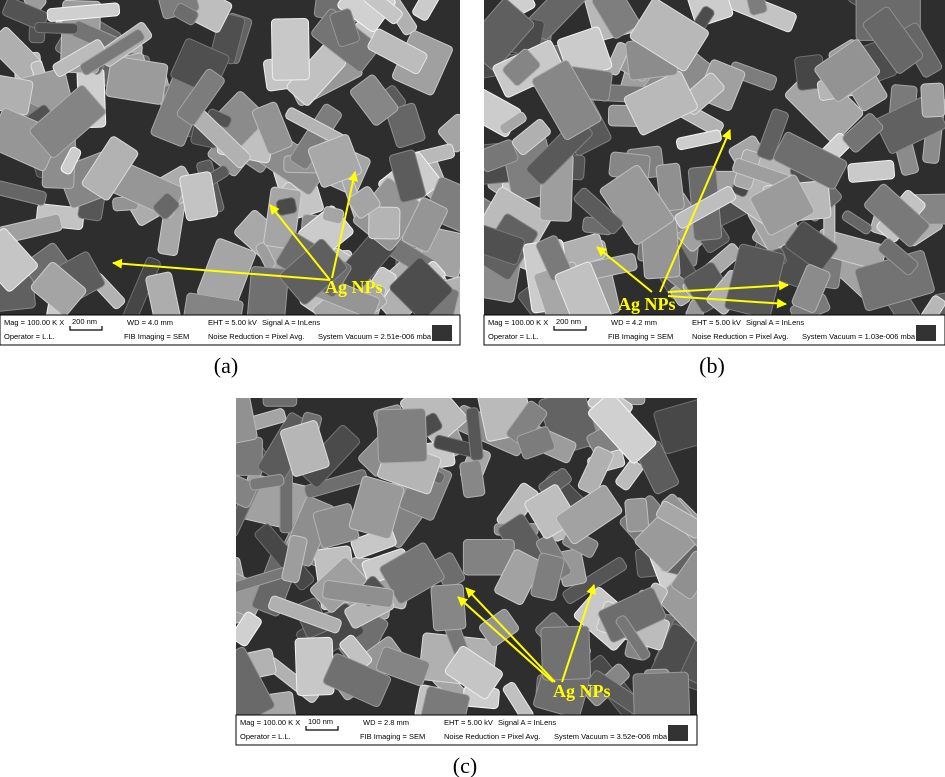 Image resolution: width=945 pixels, height=777 pixels. What do you see at coordinates (611, 736) in the screenshot?
I see `info-text: System Vacuum = 3.52e-006 mba` at bounding box center [611, 736].